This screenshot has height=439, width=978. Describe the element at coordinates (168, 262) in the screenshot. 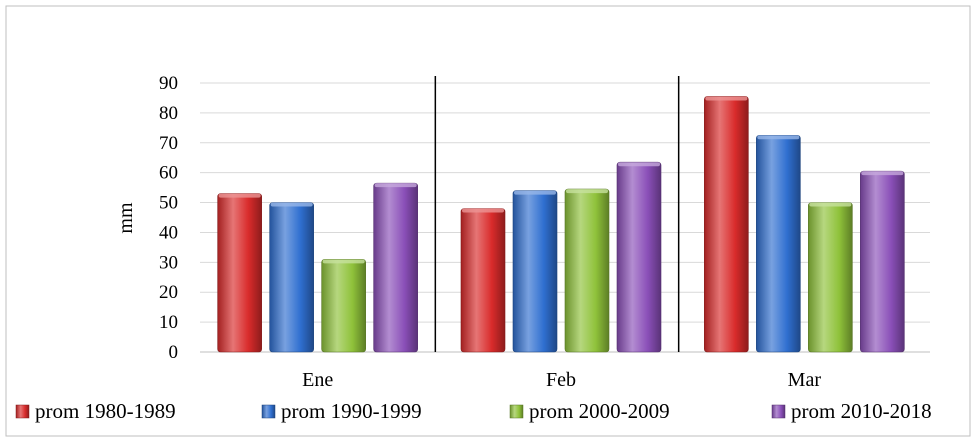

I see `y-tick-label: 30` at that location.